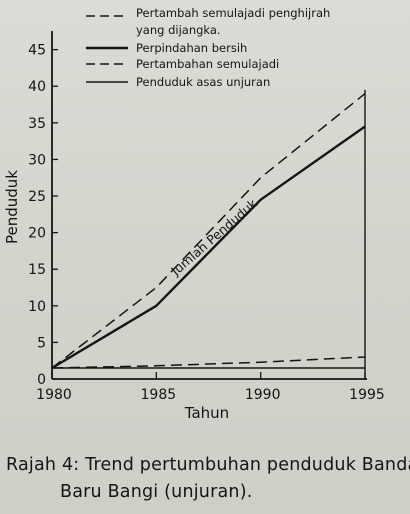 The image size is (410, 514). Describe the element at coordinates (41, 380) in the screenshot. I see `y-tick-label: 0` at that location.